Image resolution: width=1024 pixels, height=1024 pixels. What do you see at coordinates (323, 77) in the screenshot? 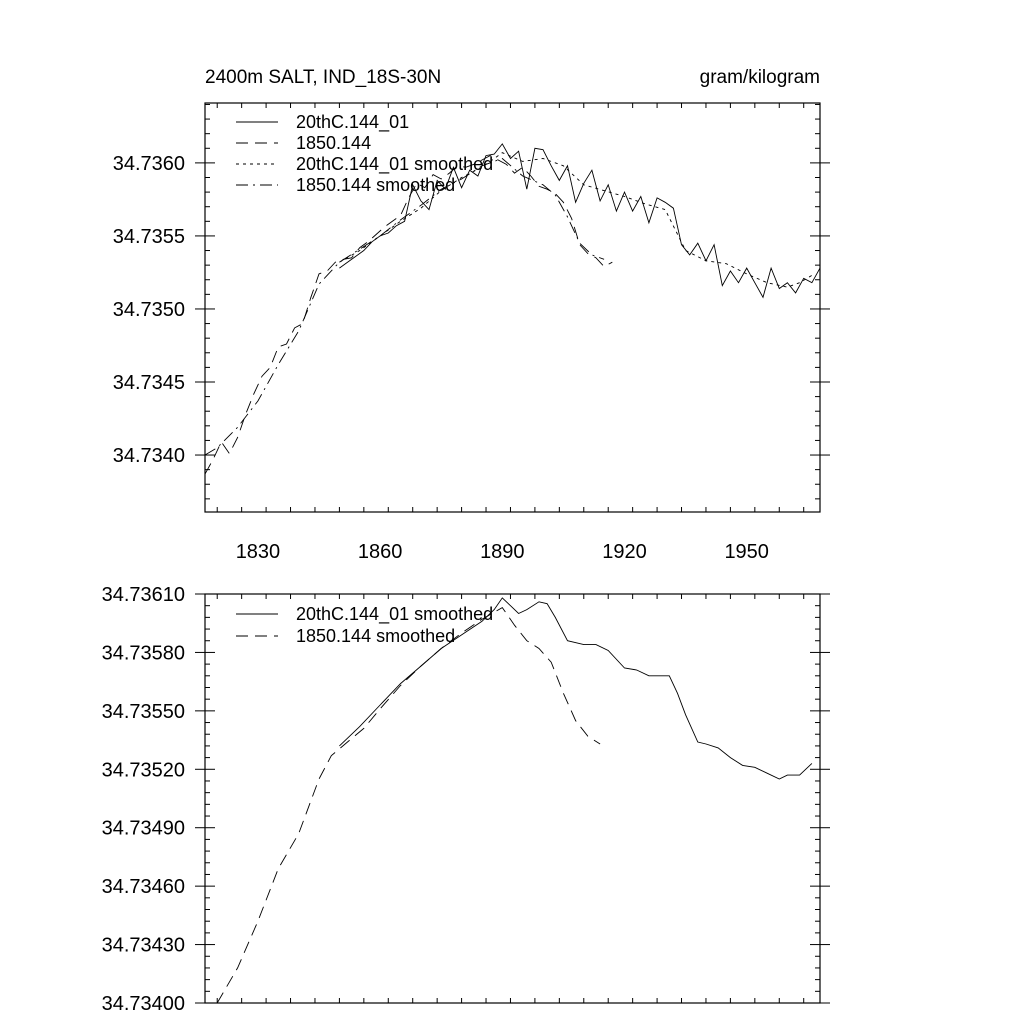
I see `chart-title: 2400m SALT, IND_18S-30N` at bounding box center [323, 77].